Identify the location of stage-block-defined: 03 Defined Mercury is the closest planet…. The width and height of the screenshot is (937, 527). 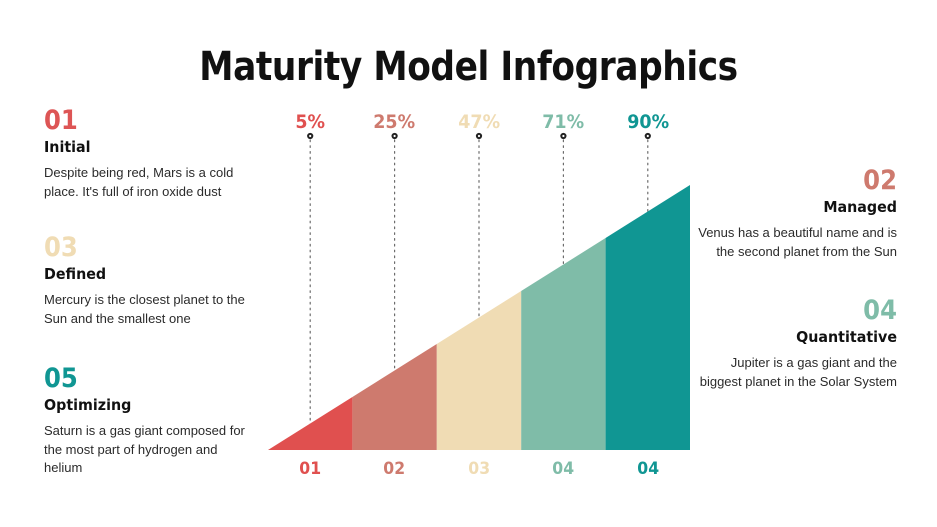
(151, 280).